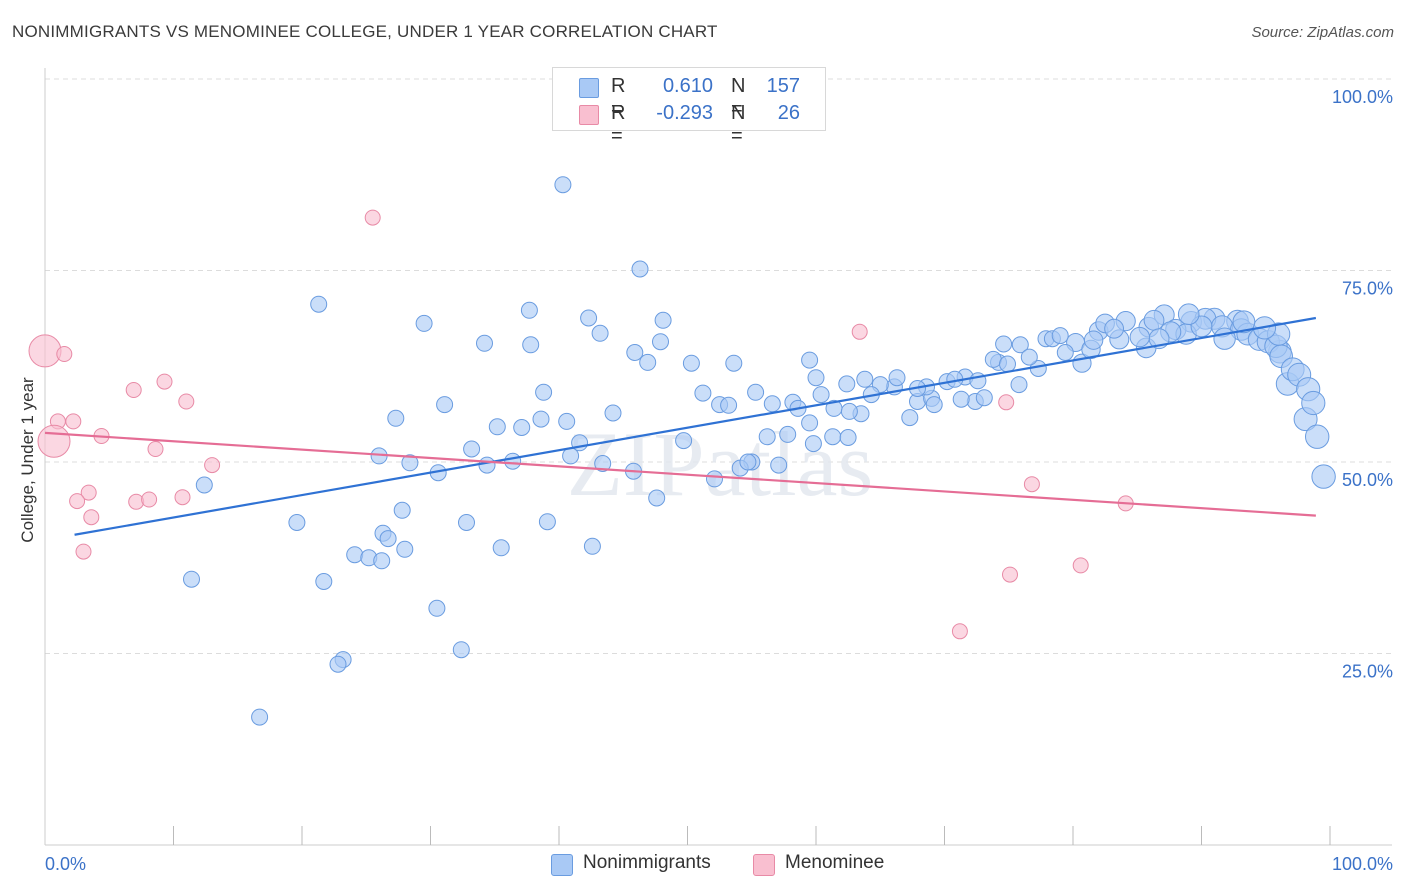 The width and height of the screenshot is (1406, 892). I want to click on legend-n-label: N =, so click(738, 97).